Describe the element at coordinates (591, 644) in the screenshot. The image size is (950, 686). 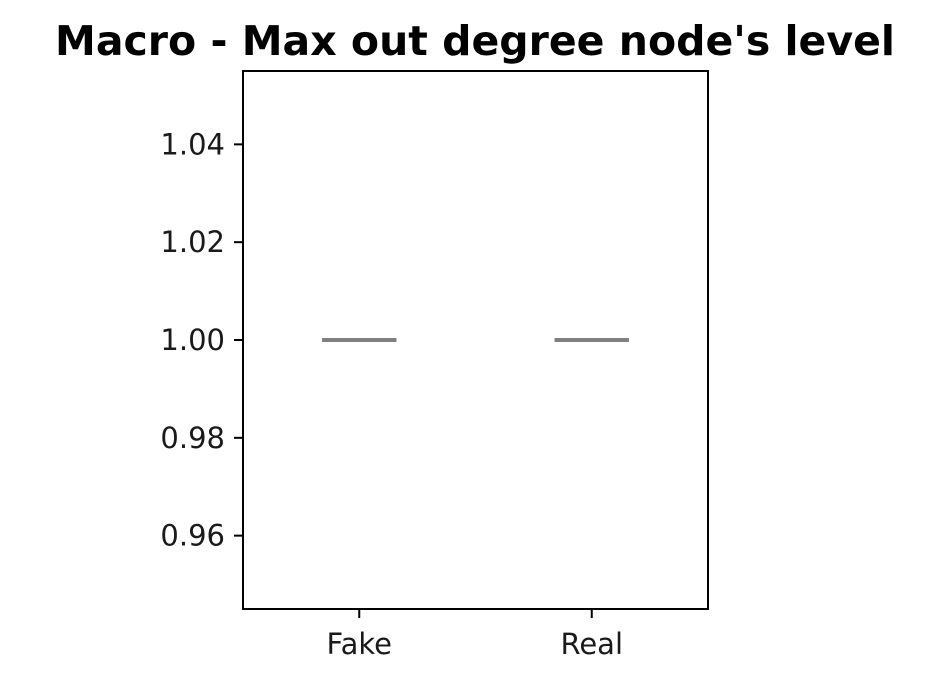
I see `x-tick-label: Real` at that location.